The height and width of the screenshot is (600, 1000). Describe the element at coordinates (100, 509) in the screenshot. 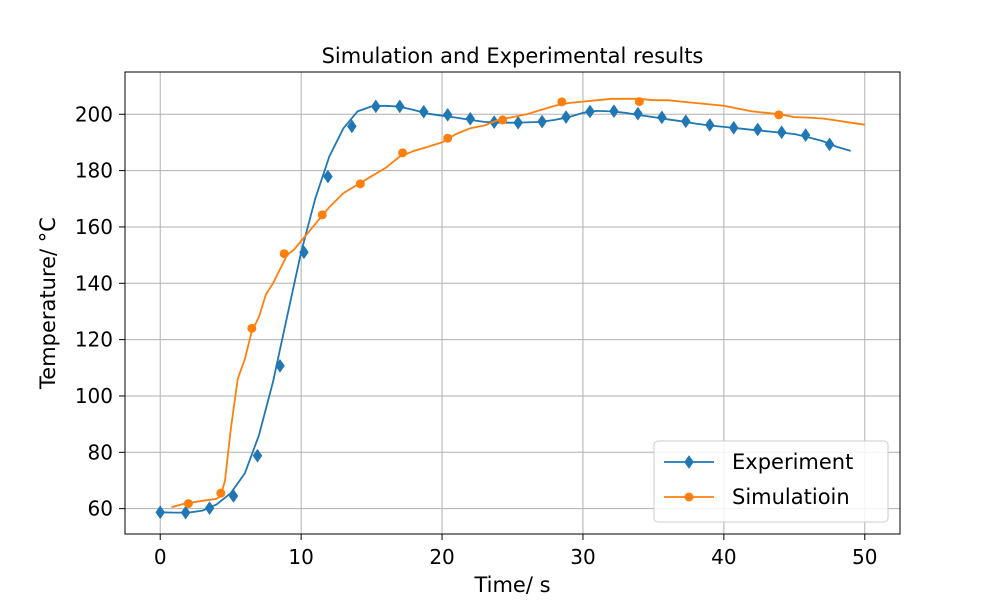

I see `y-tick-label: 60` at that location.